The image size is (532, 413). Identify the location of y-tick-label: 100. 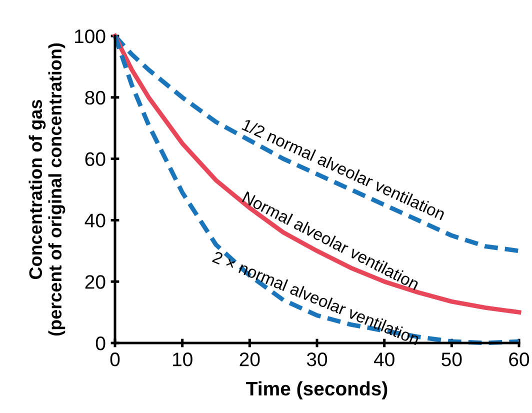
(90, 36).